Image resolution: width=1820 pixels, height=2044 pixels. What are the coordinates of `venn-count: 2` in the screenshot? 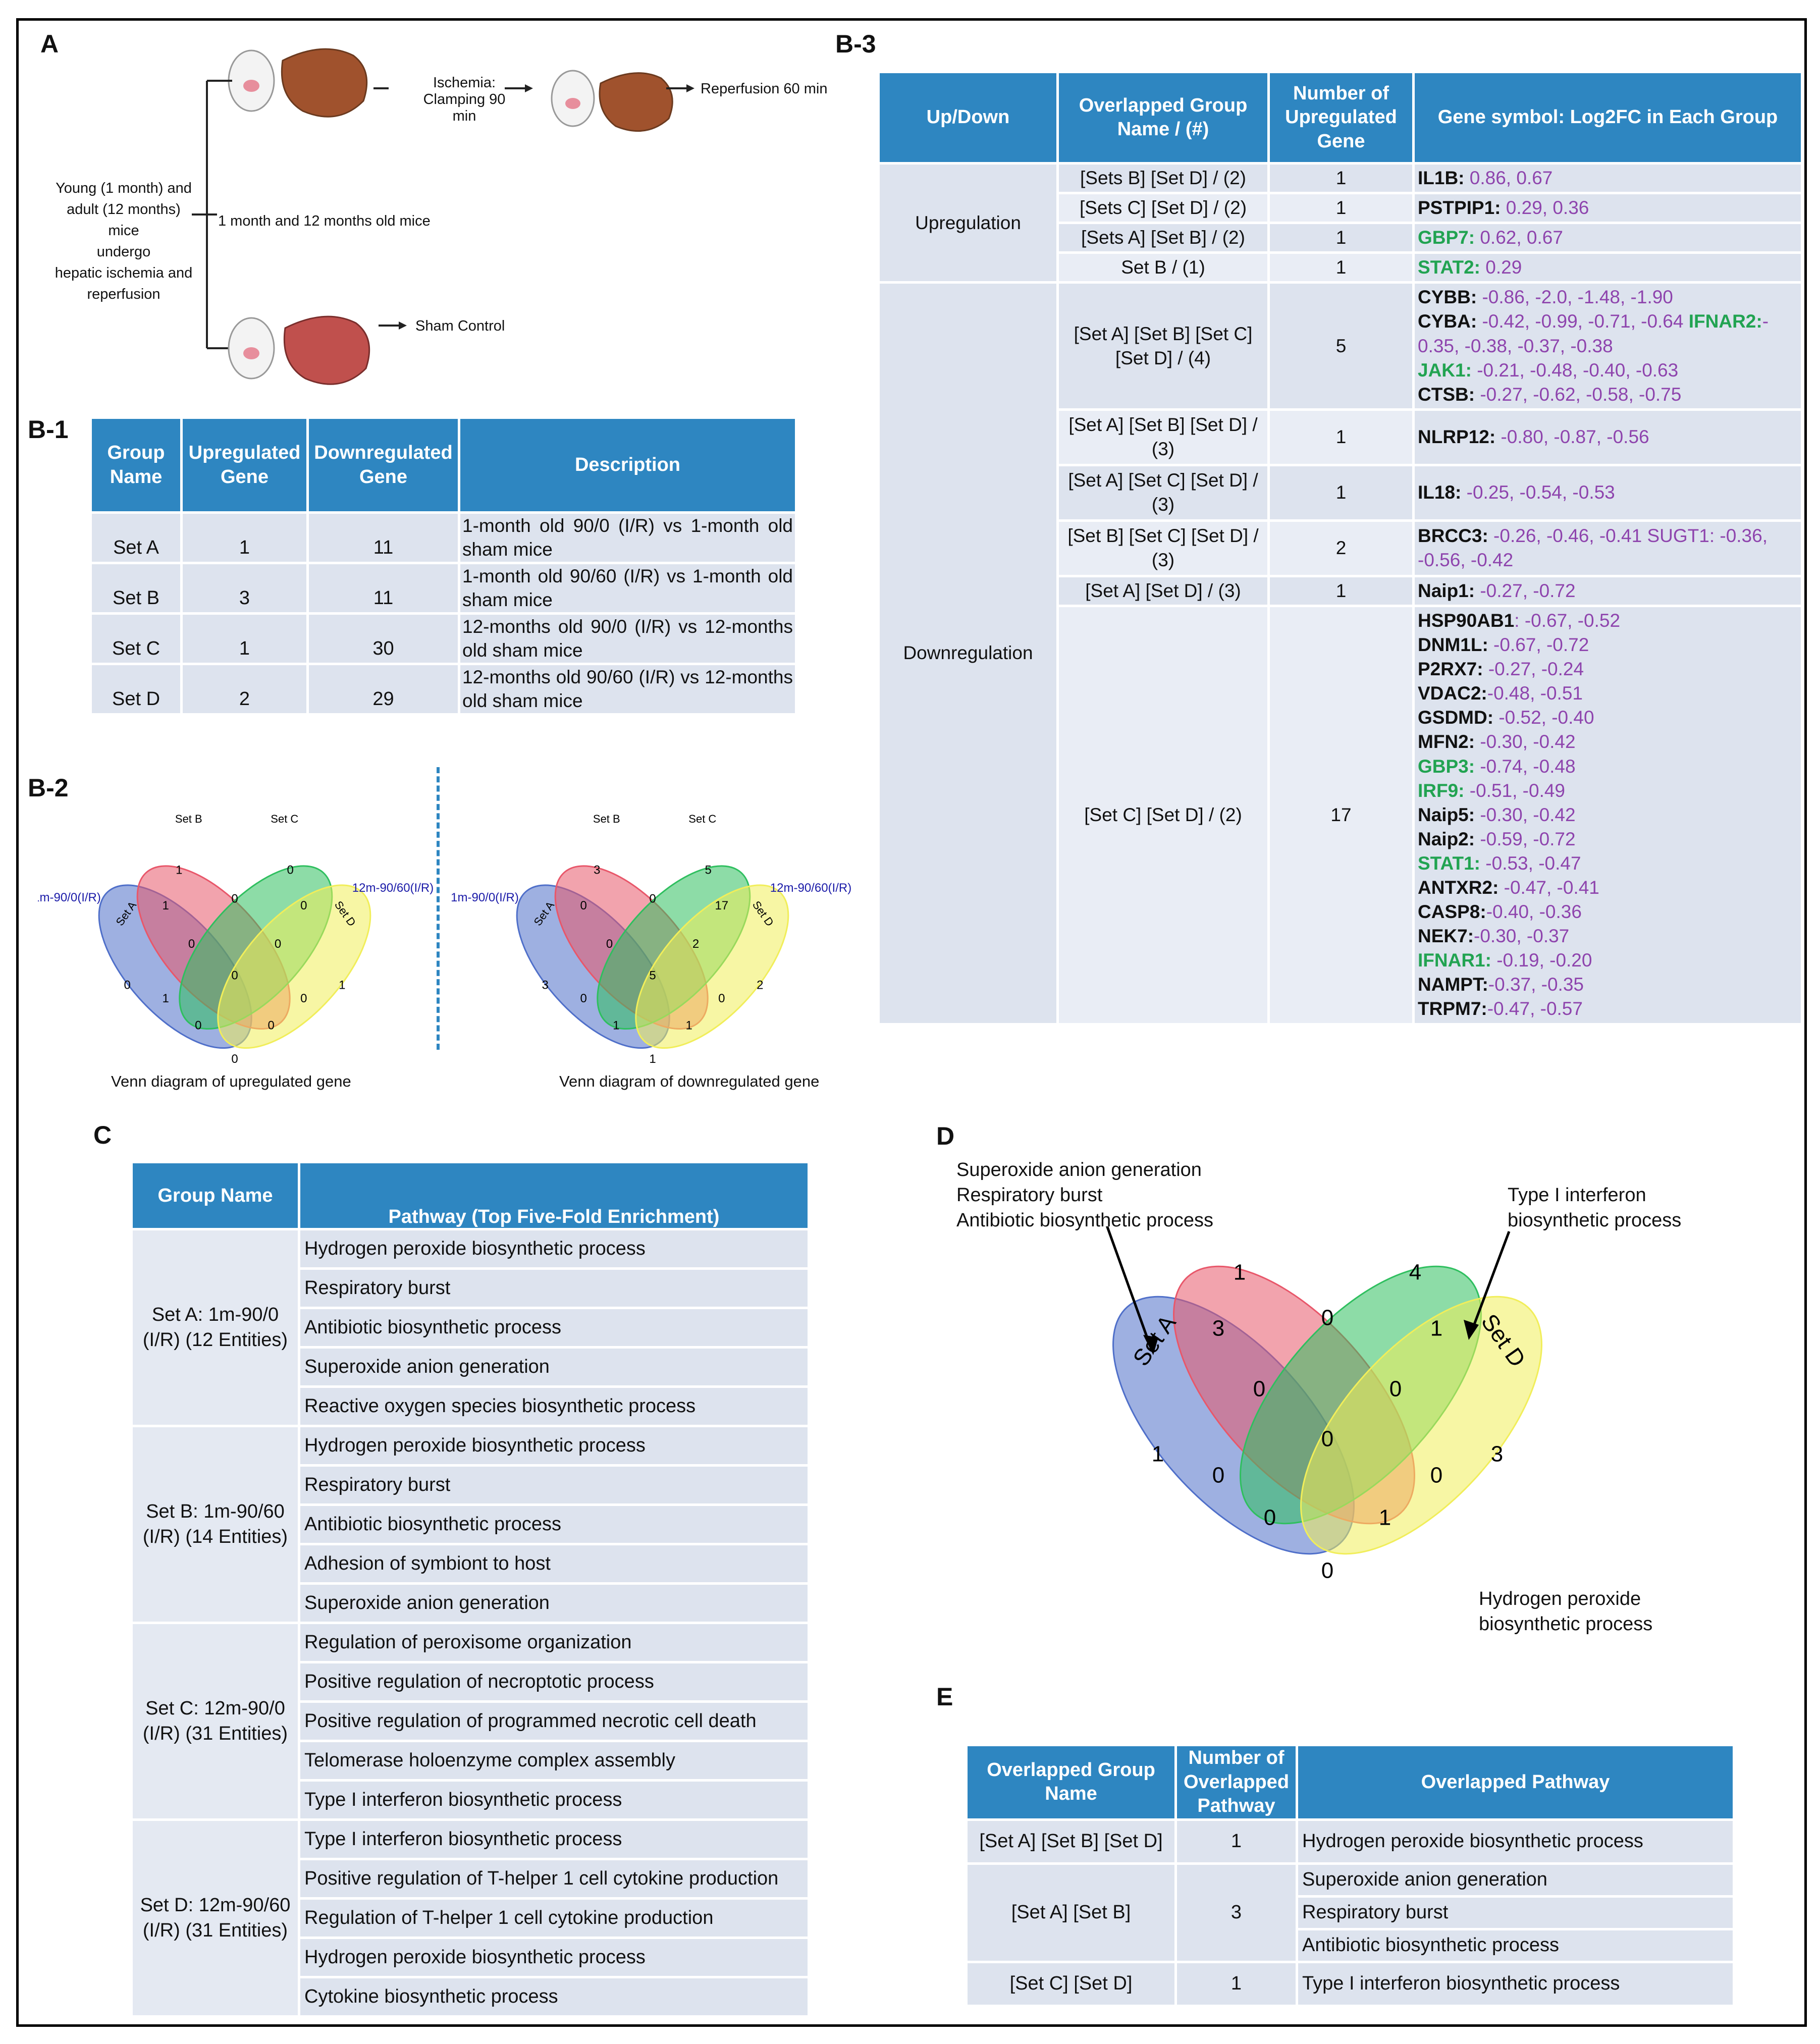 It's located at (695, 944).